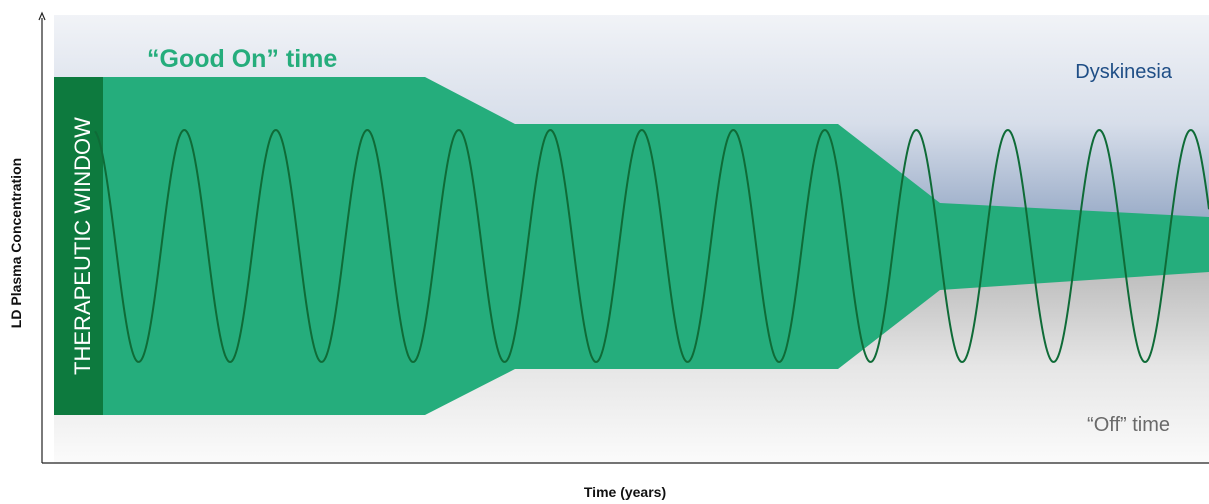  Describe the element at coordinates (82, 246) in the screenshot. I see `therapeutic-window-label: THERAPEUTIC WINDOW` at that location.